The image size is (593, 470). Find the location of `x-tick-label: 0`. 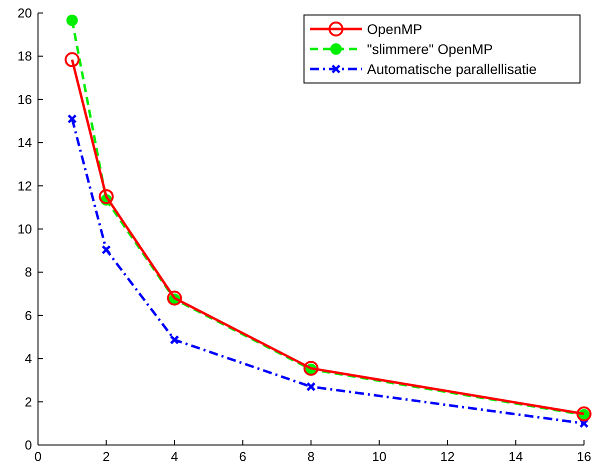

x-tick-label: 0 is located at coordinates (38, 456).